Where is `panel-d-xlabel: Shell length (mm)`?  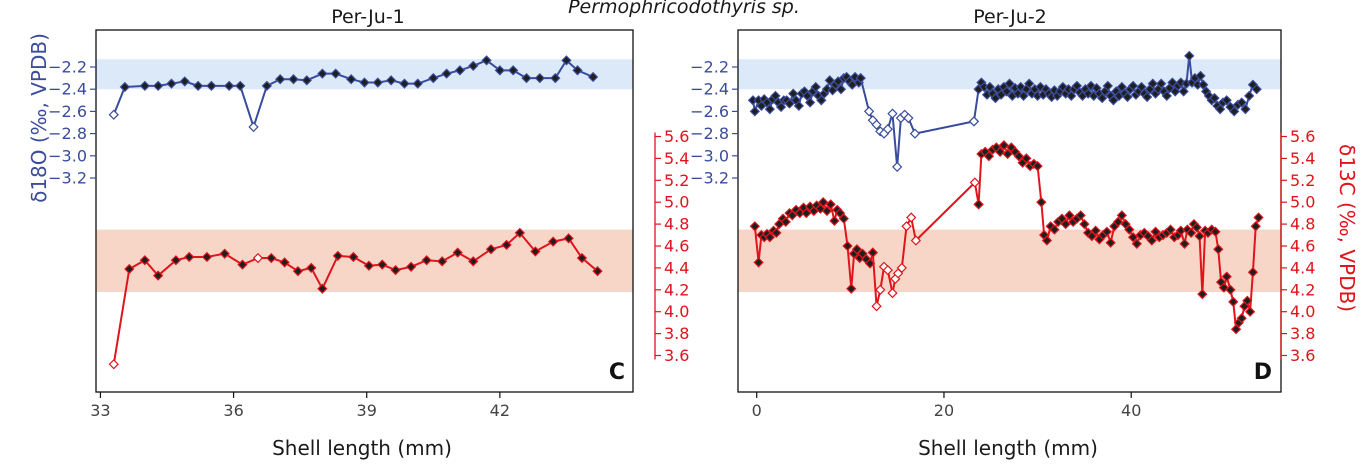 panel-d-xlabel: Shell length (mm) is located at coordinates (1008, 448).